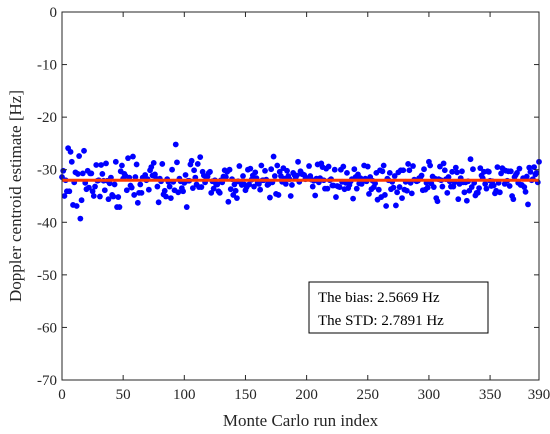  What do you see at coordinates (47, 171) in the screenshot?
I see `y-tick-label: -30` at bounding box center [47, 171].